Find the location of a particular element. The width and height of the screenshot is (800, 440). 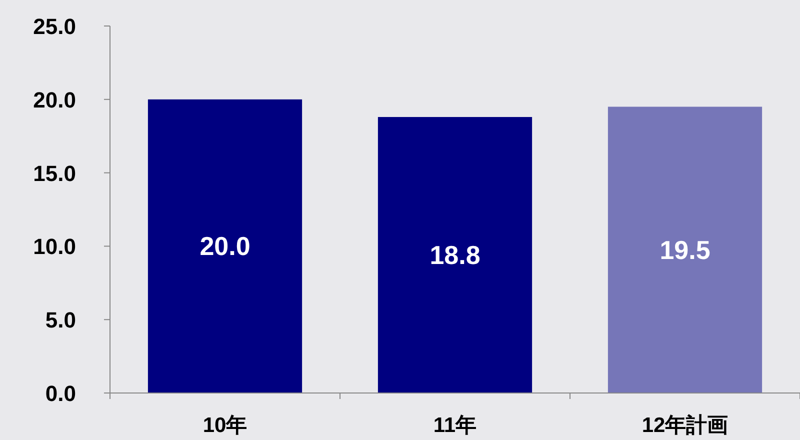

x-tick-label: 10年 is located at coordinates (225, 425).